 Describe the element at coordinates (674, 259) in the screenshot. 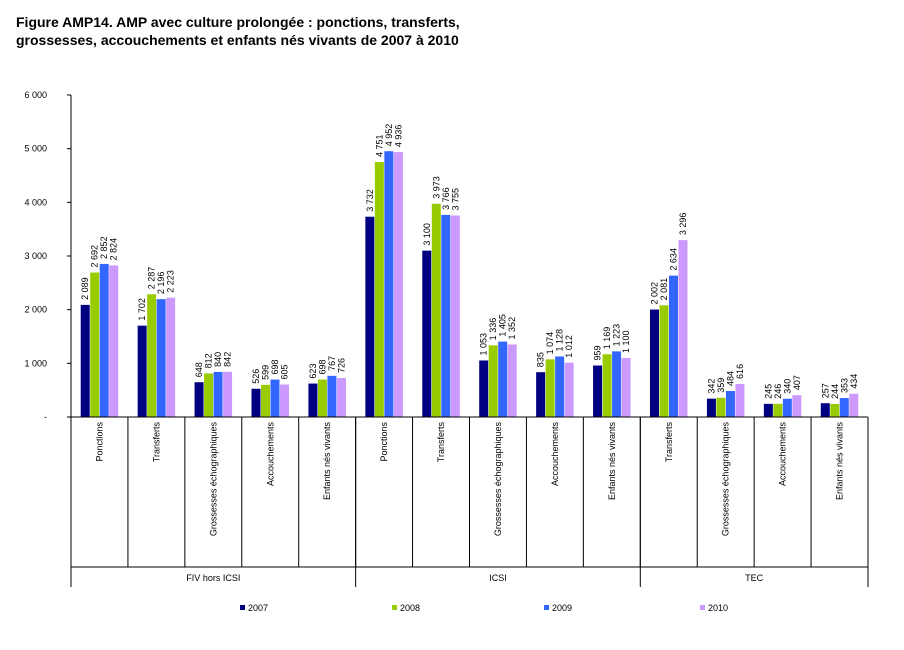

I see `data-label-2009: 2 634` at that location.